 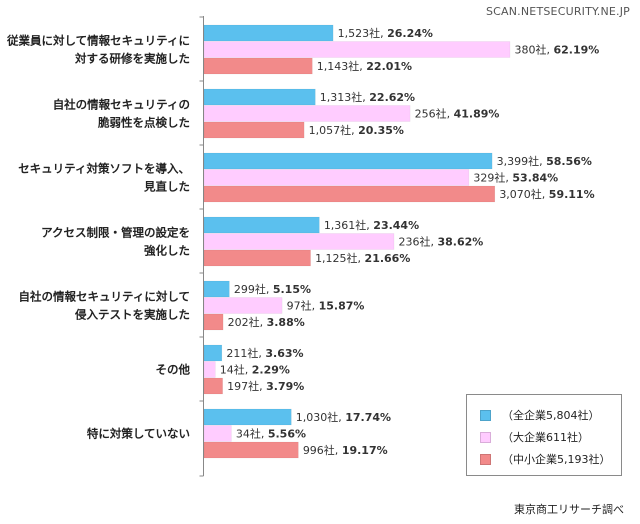 I want to click on category-label: 脆弱性を点検した, so click(x=143, y=123).